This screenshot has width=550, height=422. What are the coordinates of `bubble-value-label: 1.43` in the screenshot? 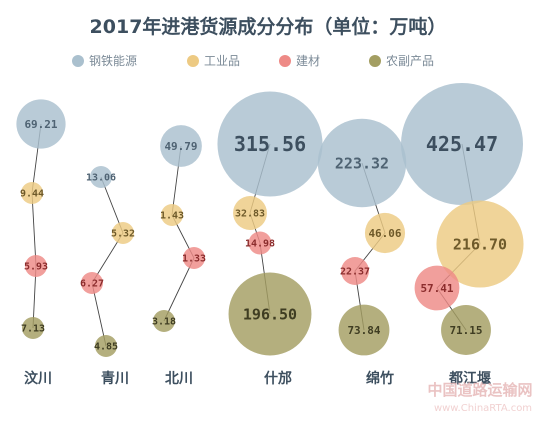 It's located at (172, 216).